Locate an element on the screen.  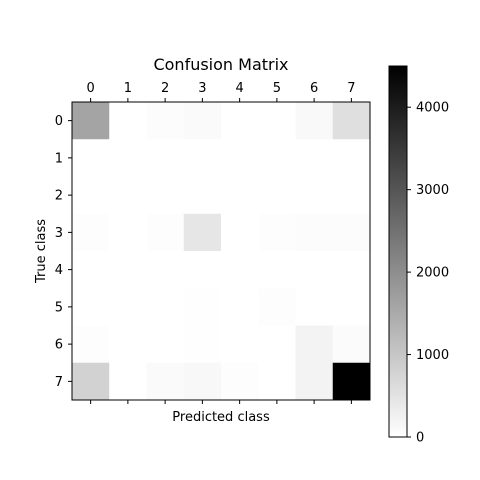
y-tick-label-3: 3 is located at coordinates (59, 233).